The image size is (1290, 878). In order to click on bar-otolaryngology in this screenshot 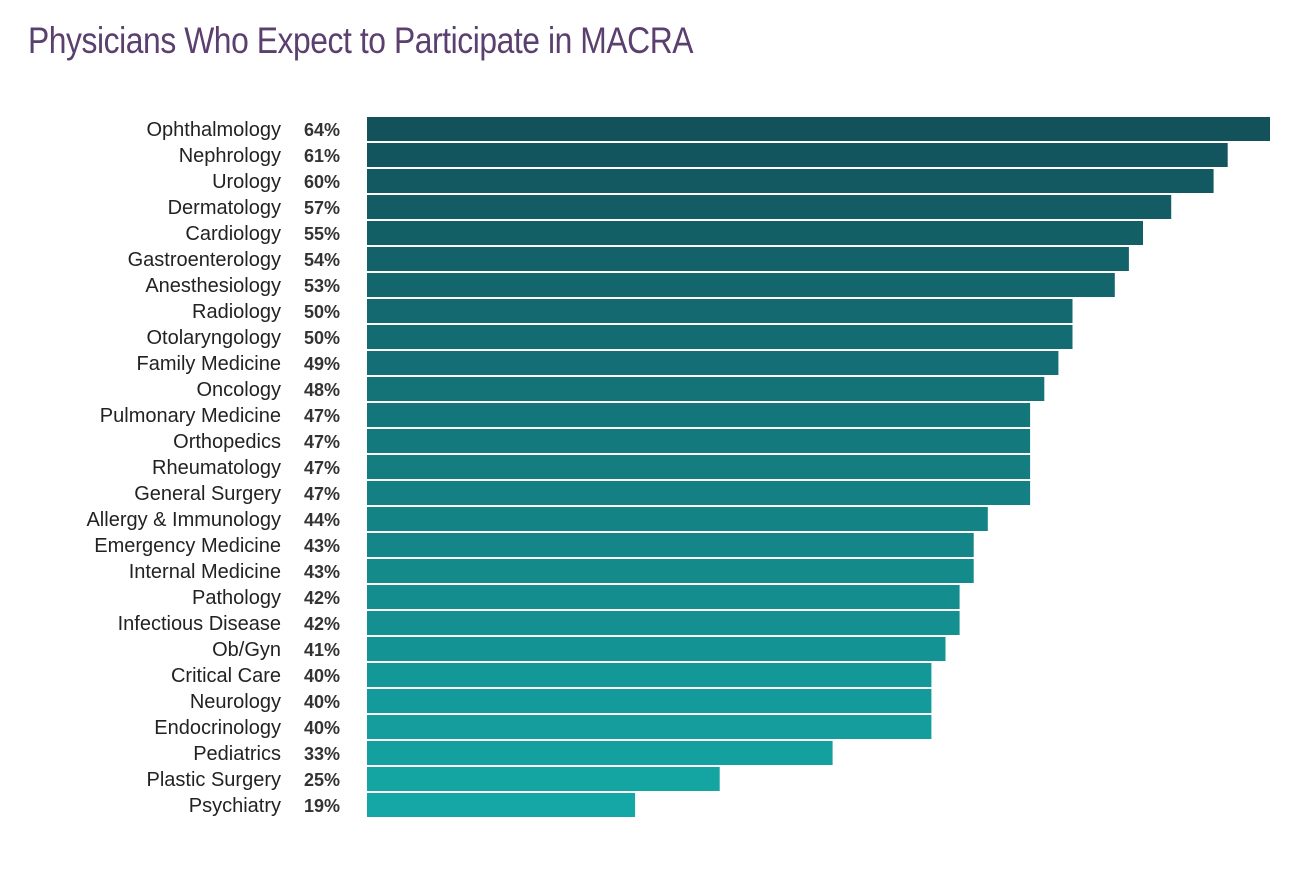, I will do `click(720, 337)`.